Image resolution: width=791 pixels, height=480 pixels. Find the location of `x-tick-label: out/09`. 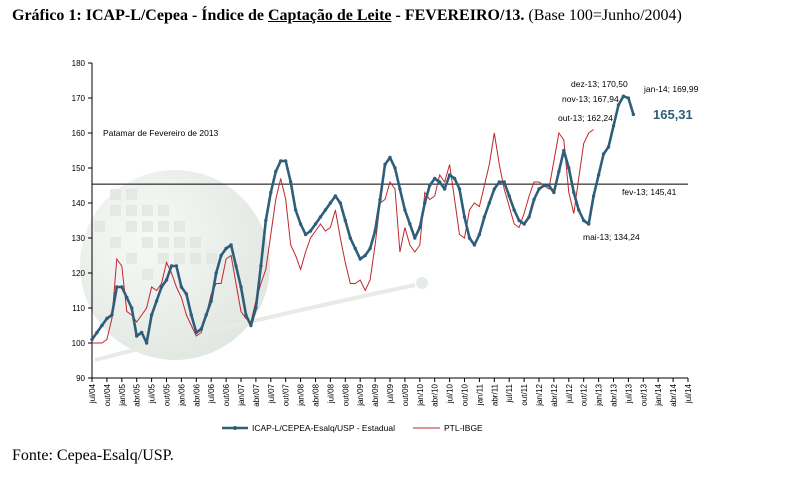

x-tick-label: out/09 is located at coordinates (405, 394).